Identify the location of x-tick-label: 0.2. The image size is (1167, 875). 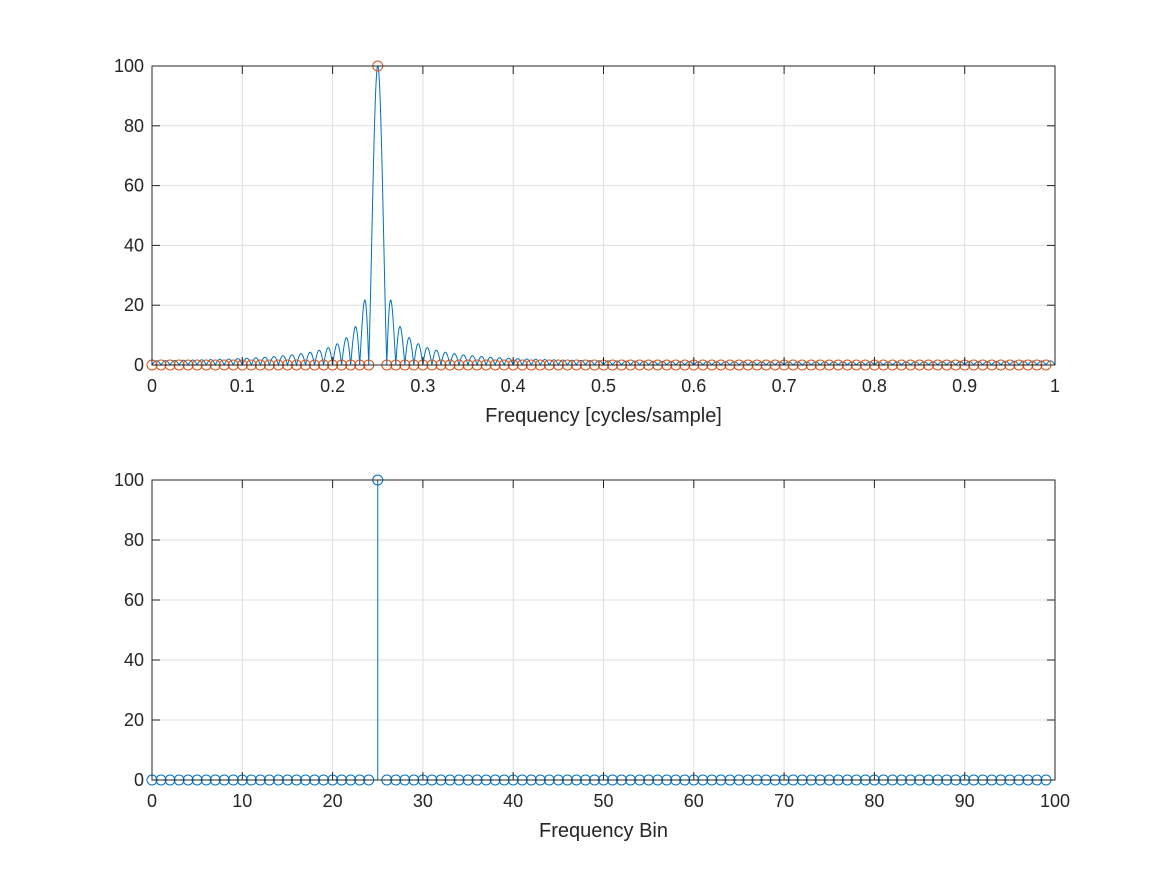
(332, 386).